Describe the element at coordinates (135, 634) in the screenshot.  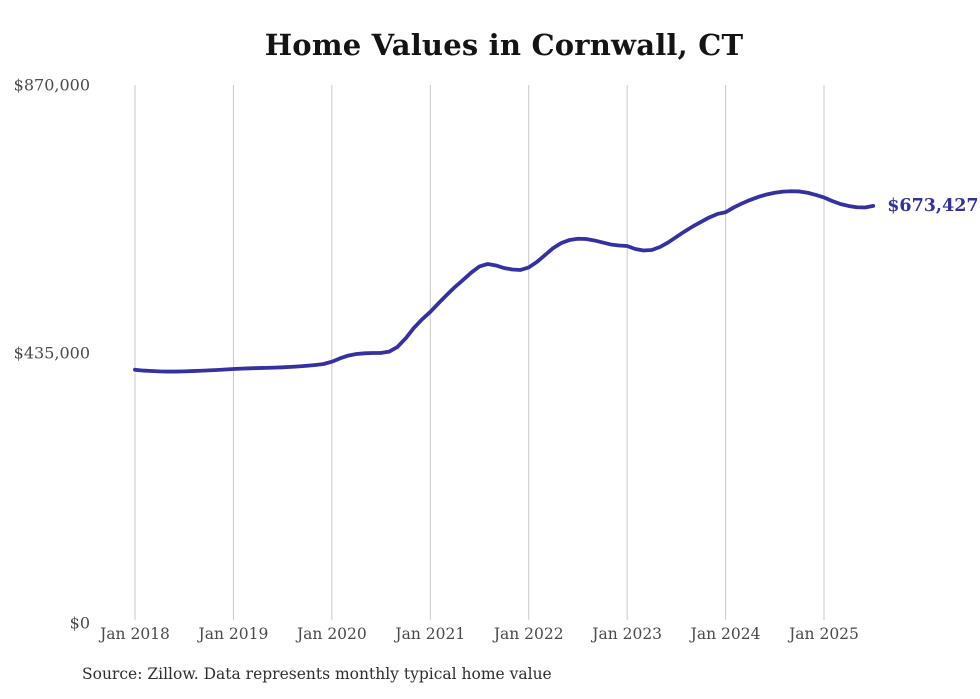
I see `x-tick-label: Jan 2018` at that location.